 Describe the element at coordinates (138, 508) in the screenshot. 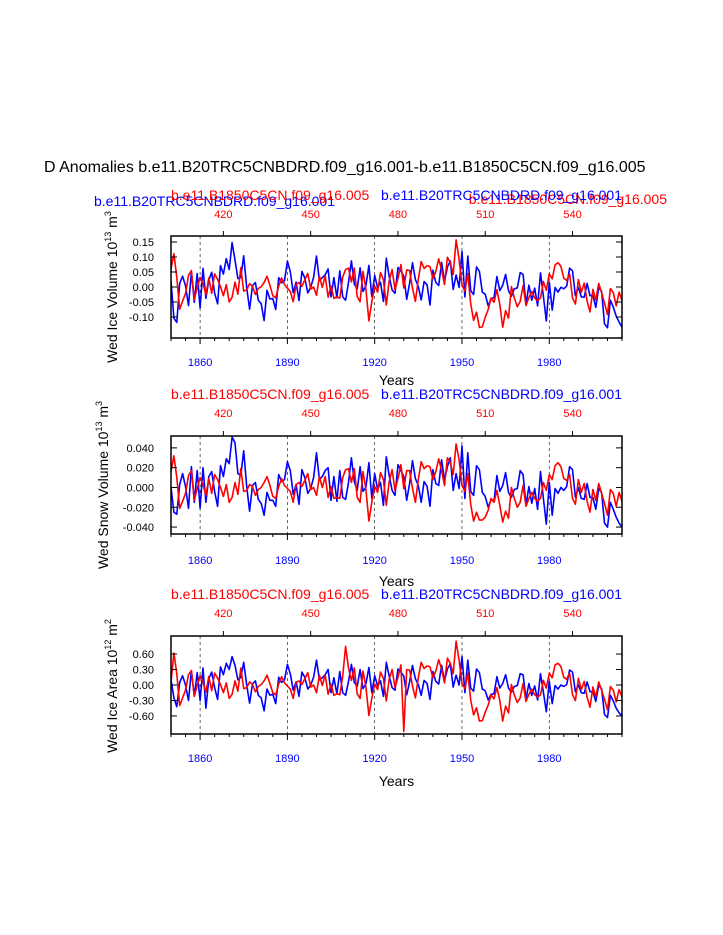

I see `y-tick-label: -0.020` at that location.